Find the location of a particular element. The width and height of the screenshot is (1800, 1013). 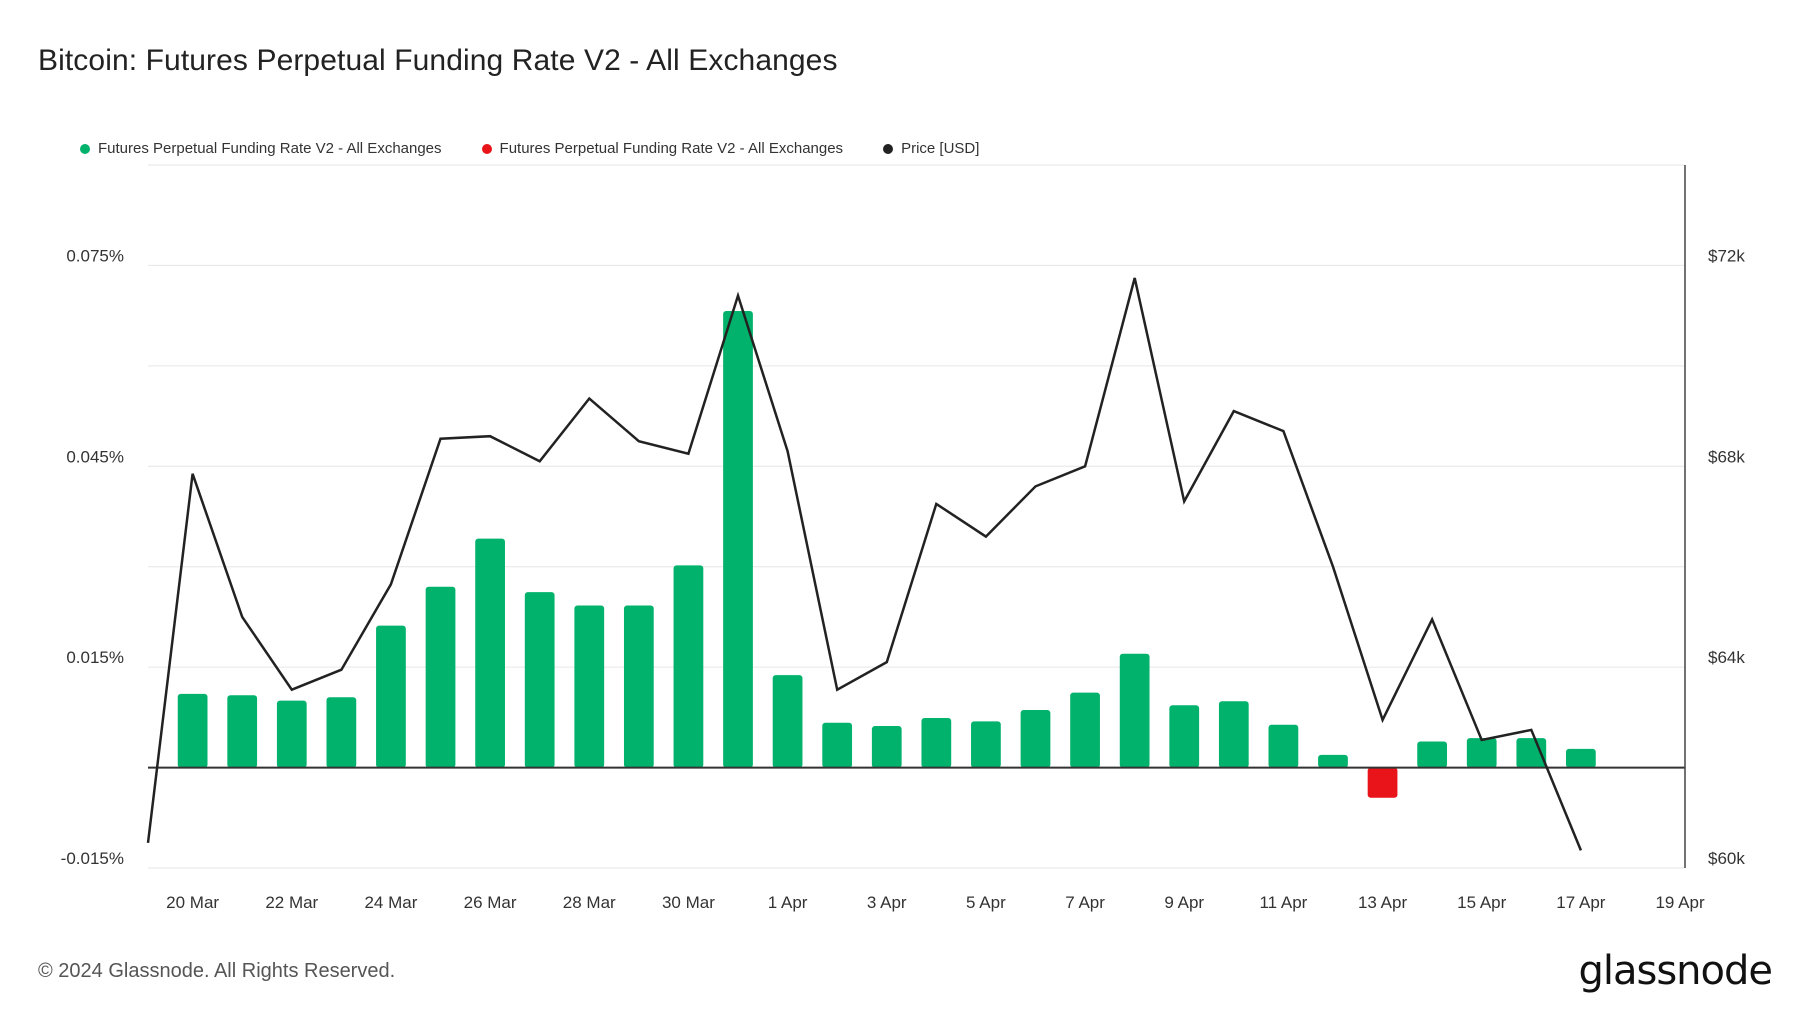

x-tick-label: 1 Apr is located at coordinates (788, 902).